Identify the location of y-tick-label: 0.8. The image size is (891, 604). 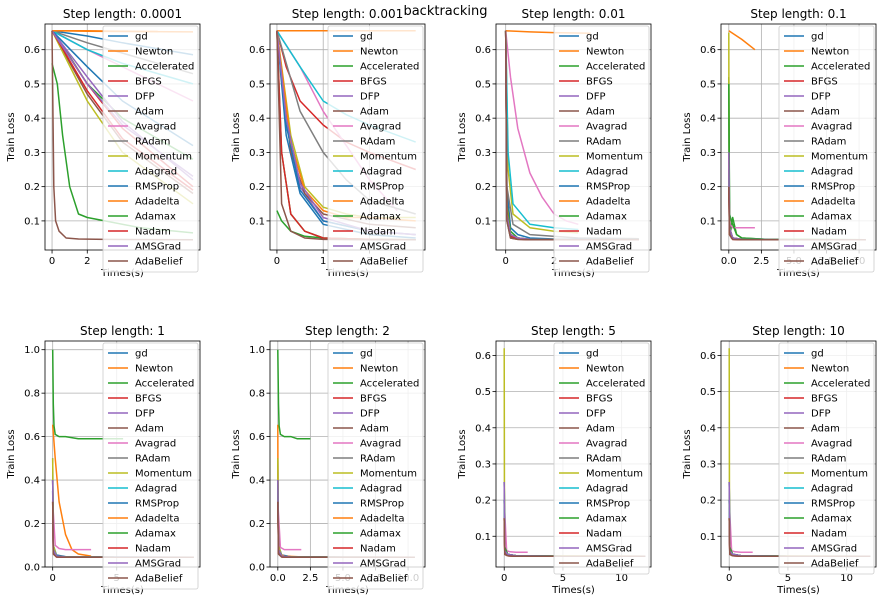
(32, 394).